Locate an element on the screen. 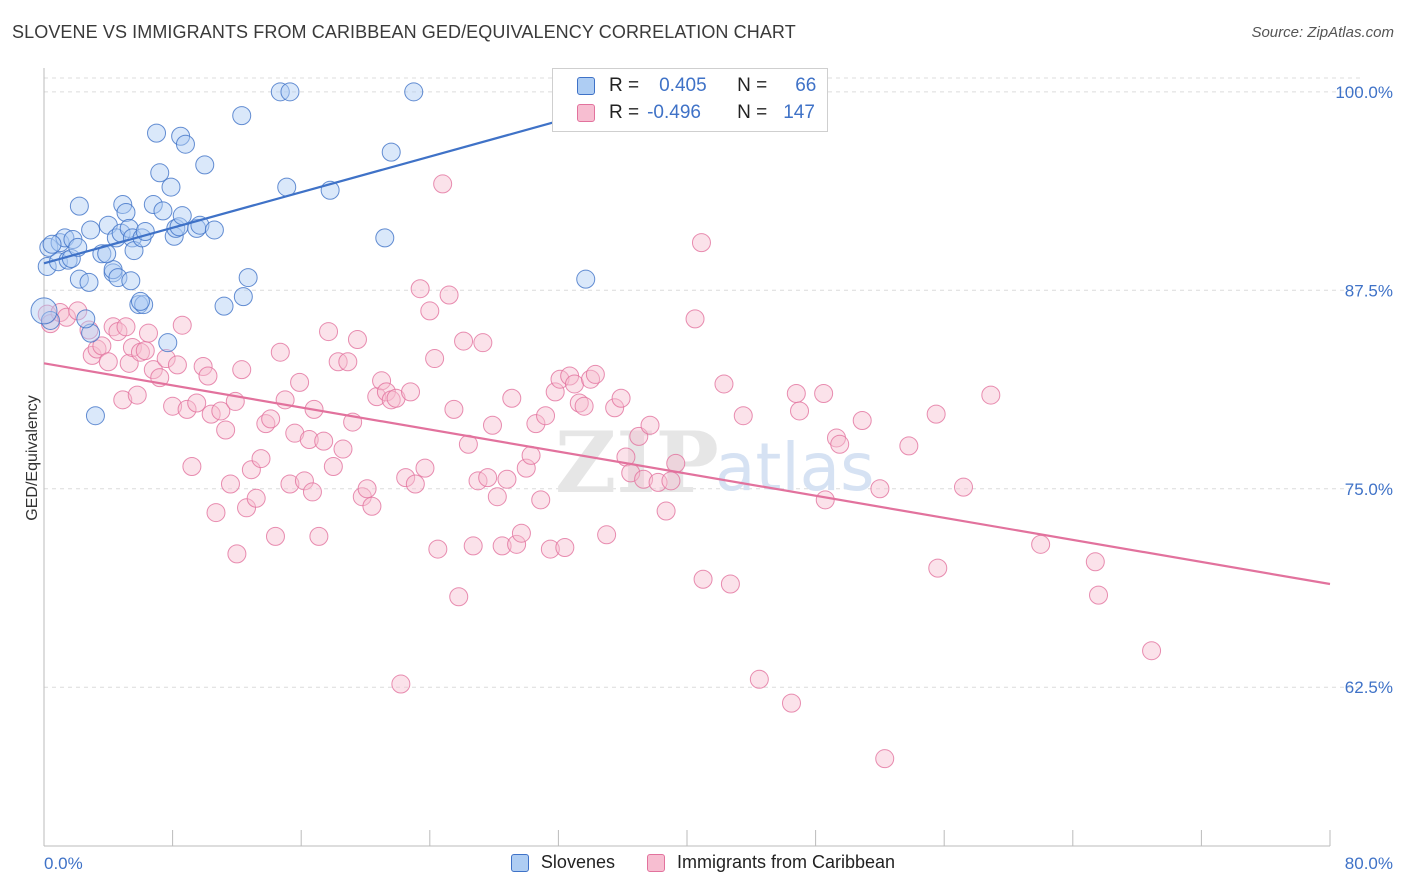  legend-n-label: N = is located at coordinates (752, 112).